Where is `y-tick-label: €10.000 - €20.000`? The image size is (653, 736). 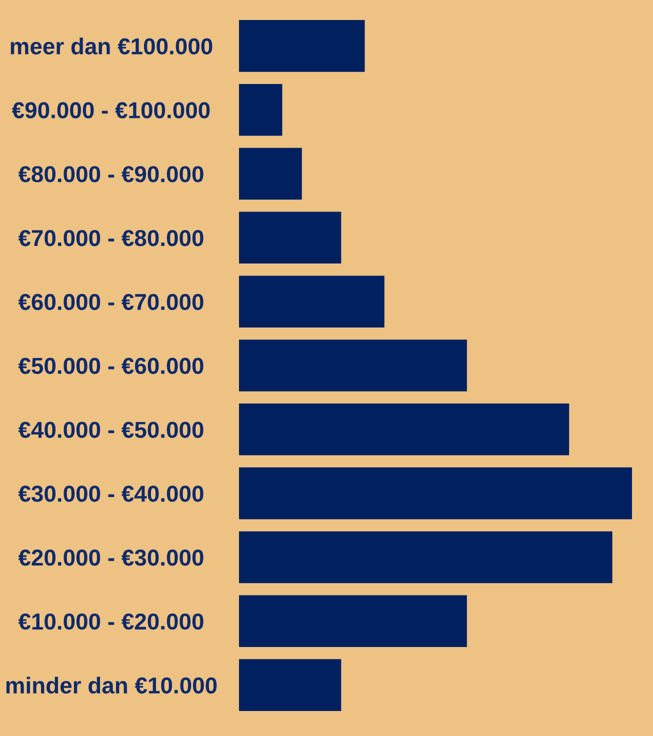 y-tick-label: €10.000 - €20.000 is located at coordinates (111, 621).